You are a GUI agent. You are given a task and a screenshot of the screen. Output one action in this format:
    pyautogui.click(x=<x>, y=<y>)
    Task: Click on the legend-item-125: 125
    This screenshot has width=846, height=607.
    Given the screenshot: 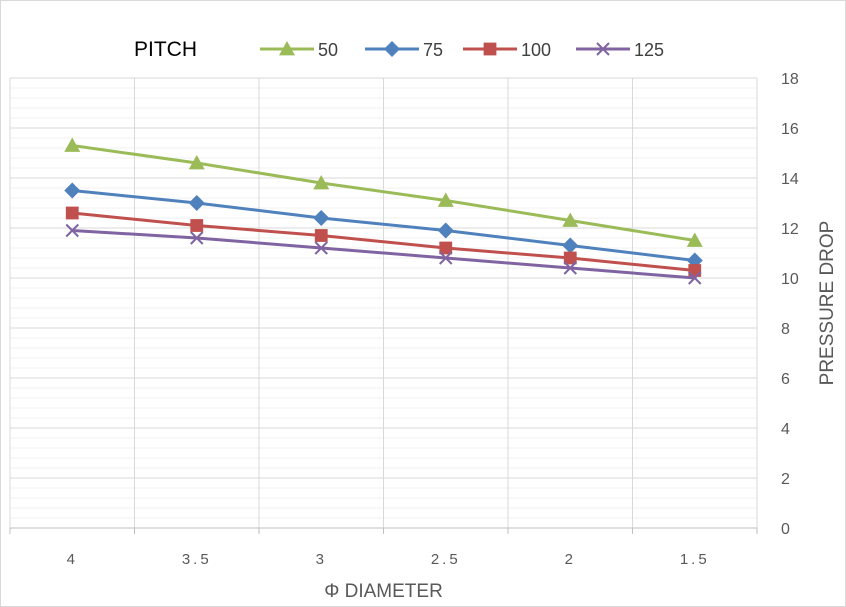 What is the action you would take?
    pyautogui.click(x=620, y=50)
    